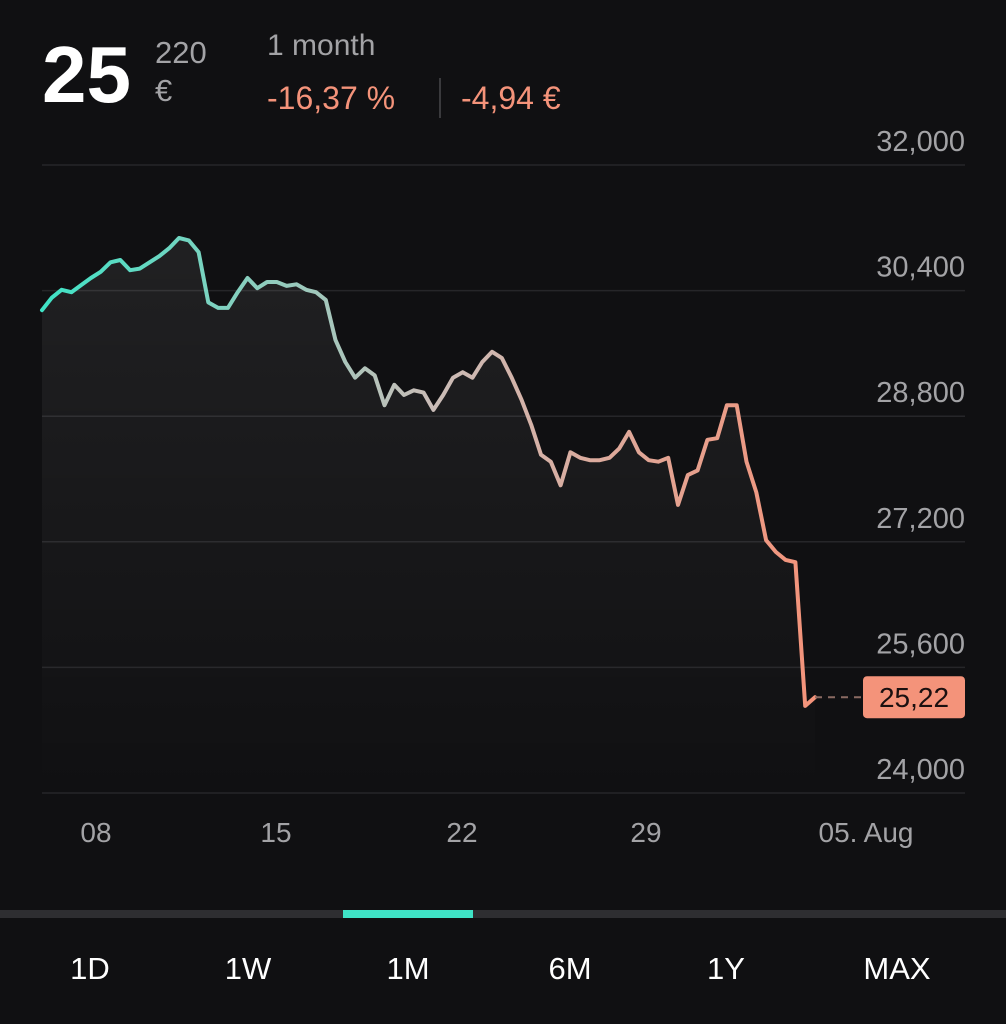  Describe the element at coordinates (569, 968) in the screenshot. I see `tab: 6M` at that location.